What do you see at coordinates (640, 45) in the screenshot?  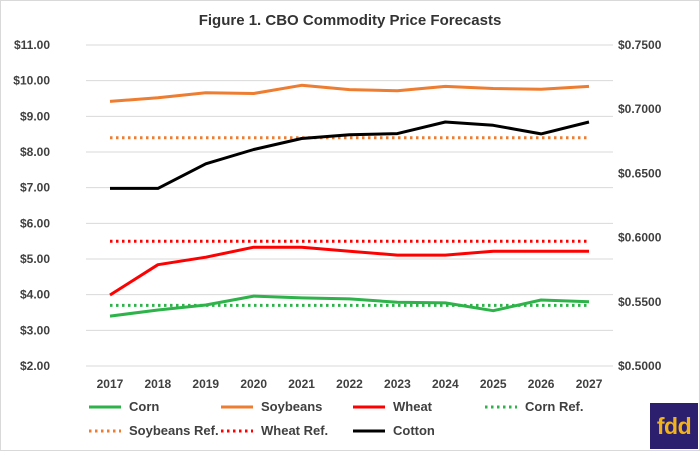 I see `right-tick-label: $0.7500` at bounding box center [640, 45].